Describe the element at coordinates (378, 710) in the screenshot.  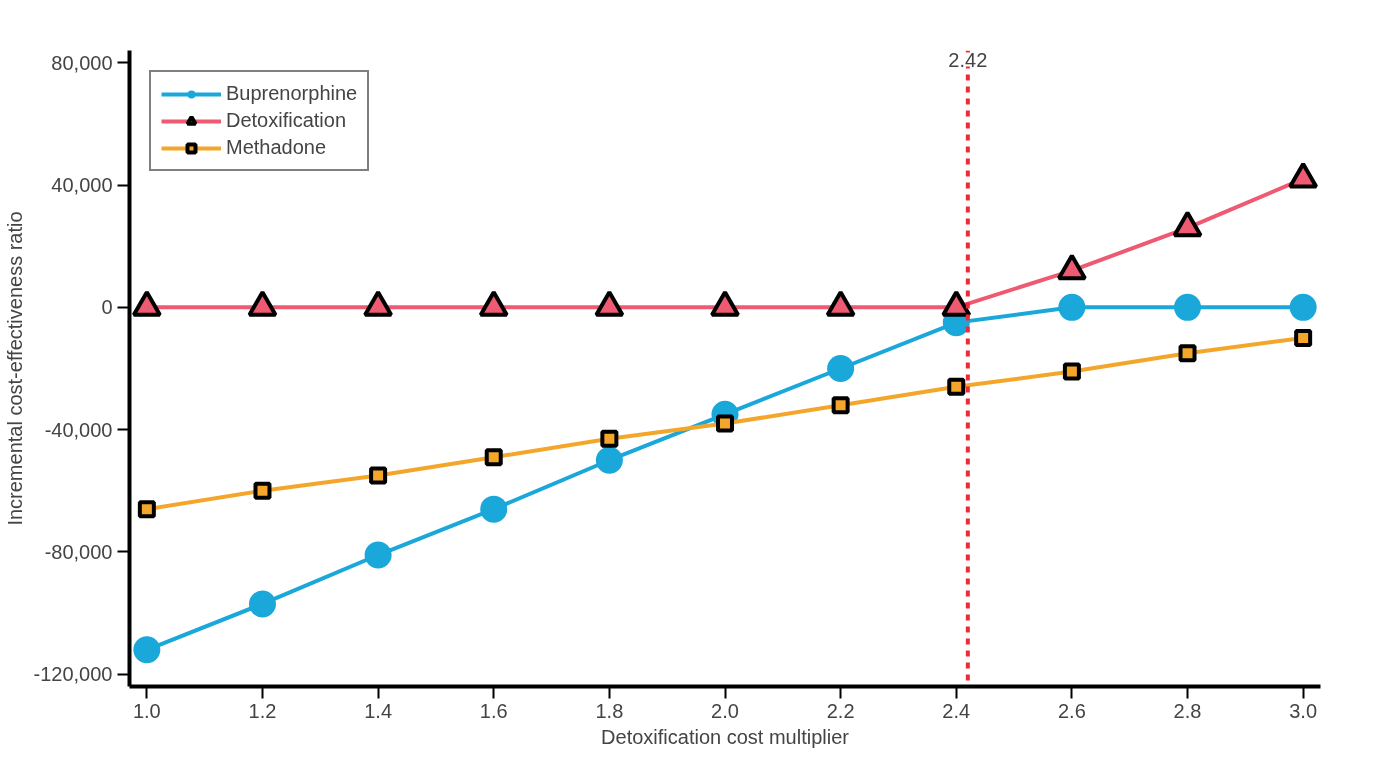
I see `x-tick-label: 1.4` at that location.